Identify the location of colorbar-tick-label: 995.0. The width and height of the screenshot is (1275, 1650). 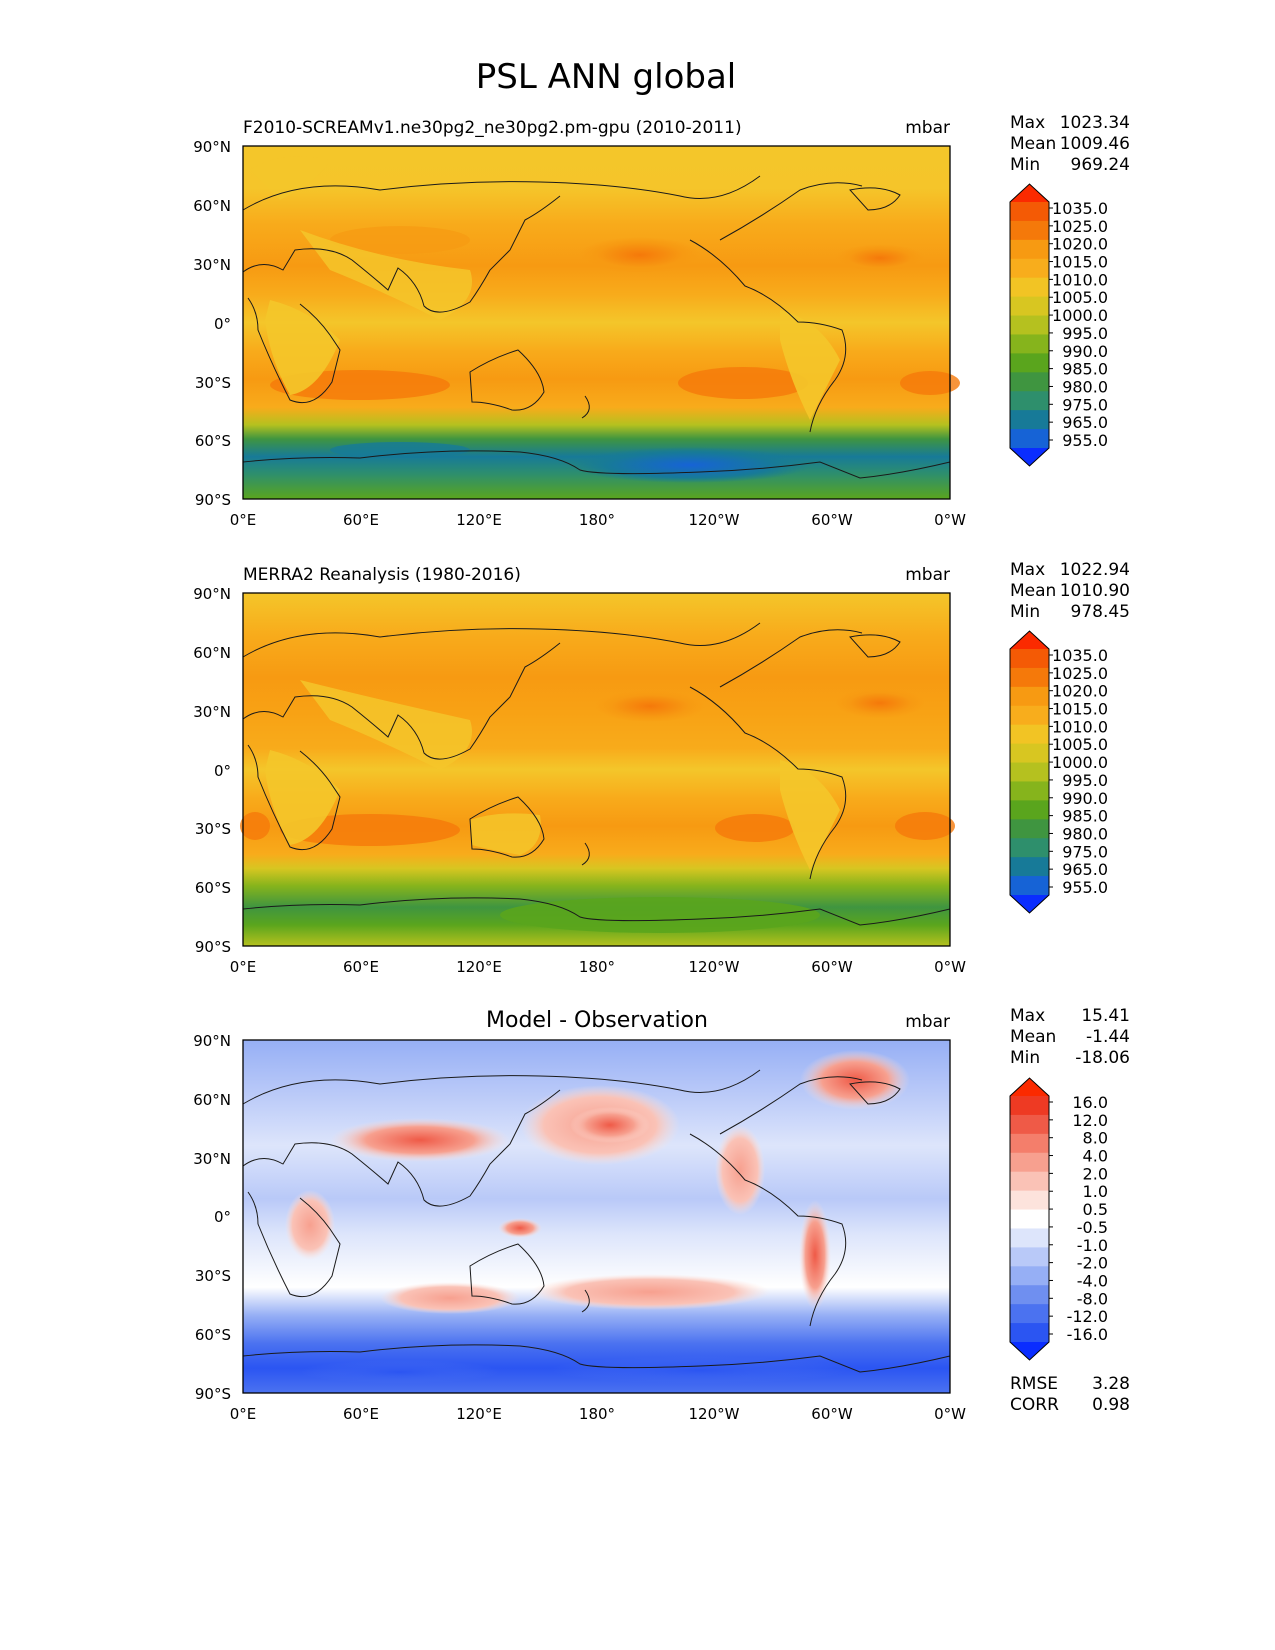
(1085, 780).